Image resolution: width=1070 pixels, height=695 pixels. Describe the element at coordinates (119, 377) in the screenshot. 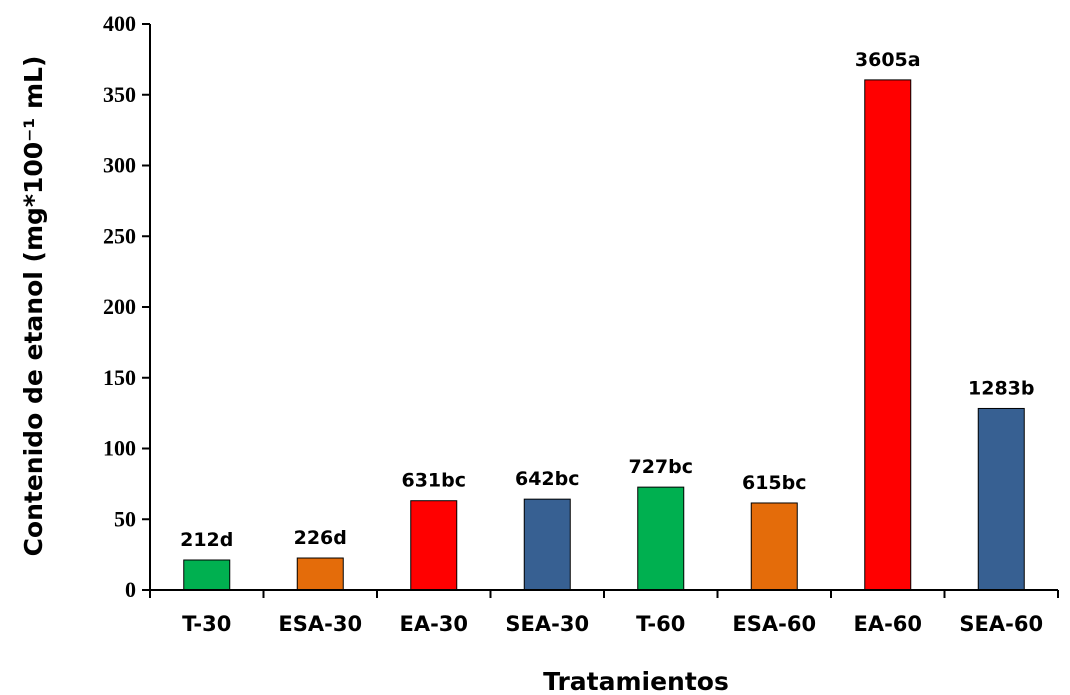

I see `y-tick-label: 150` at that location.